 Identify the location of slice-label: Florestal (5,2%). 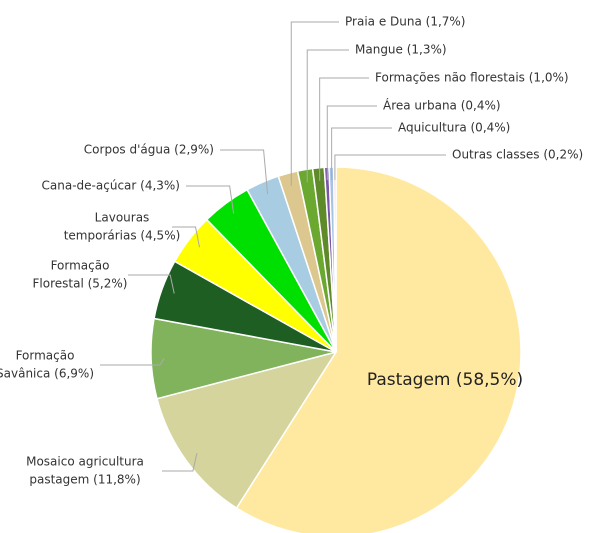
(80, 284).